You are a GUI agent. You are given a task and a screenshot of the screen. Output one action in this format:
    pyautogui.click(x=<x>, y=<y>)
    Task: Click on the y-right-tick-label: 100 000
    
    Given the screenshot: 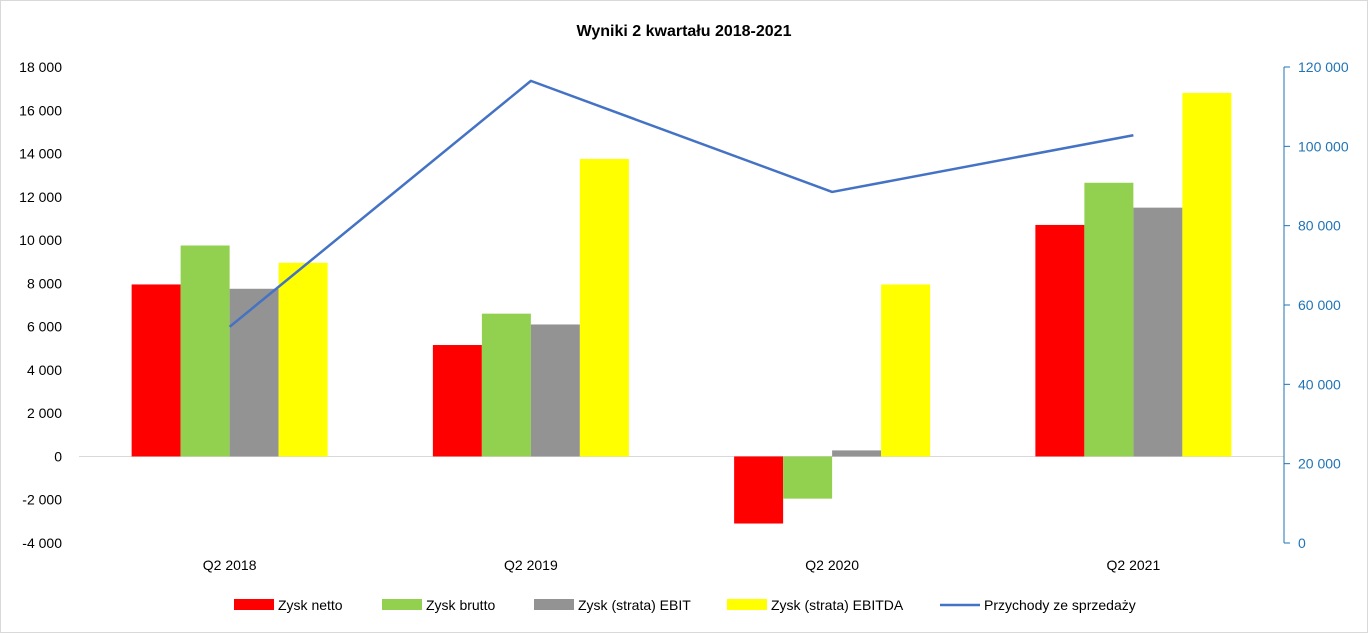 What is the action you would take?
    pyautogui.click(x=1323, y=146)
    